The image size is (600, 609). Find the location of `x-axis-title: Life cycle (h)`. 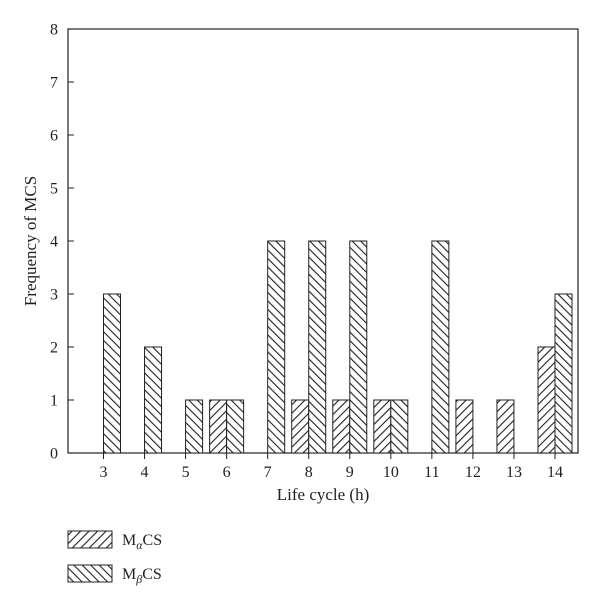

x-axis-title: Life cycle (h) is located at coordinates (323, 494).